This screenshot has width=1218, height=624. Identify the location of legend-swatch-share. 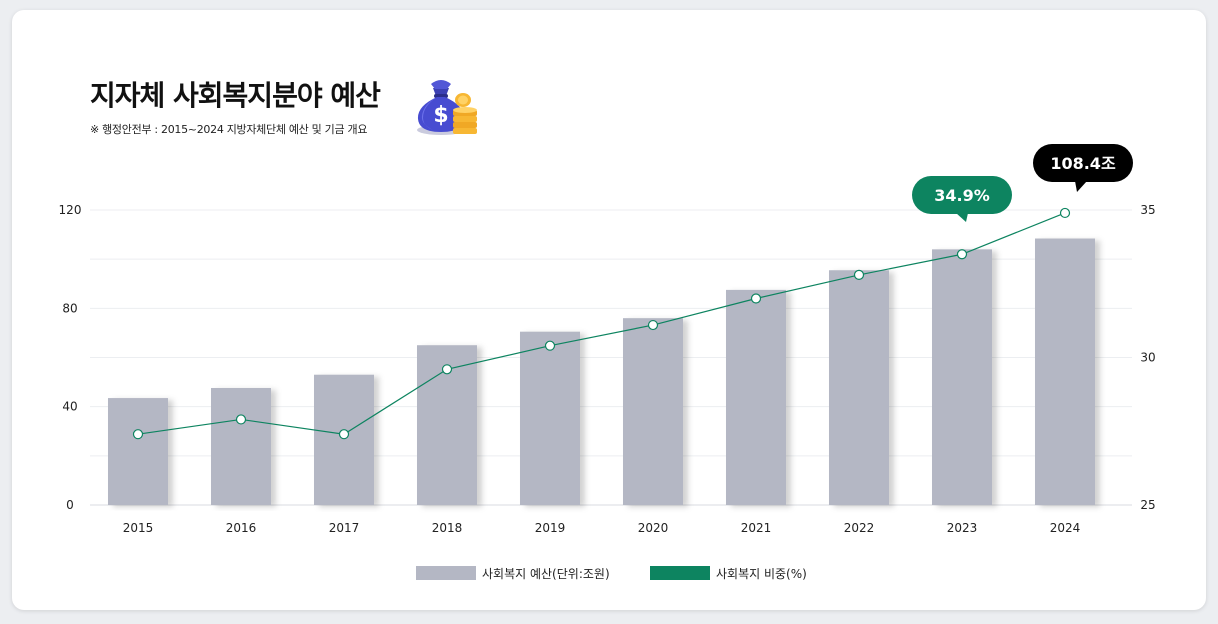
(680, 573).